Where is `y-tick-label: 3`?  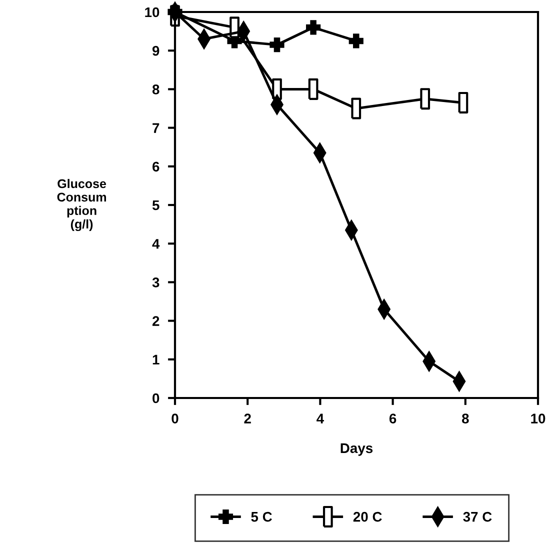 y-tick-label: 3 is located at coordinates (156, 283).